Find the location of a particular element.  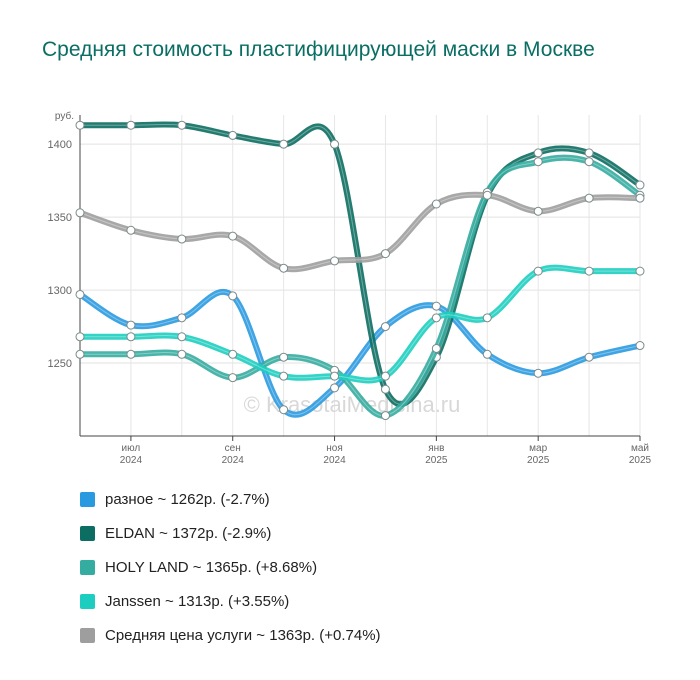

legend-label: Средняя цена услуги ~ 1363р. (+0.74%) is located at coordinates (243, 635).